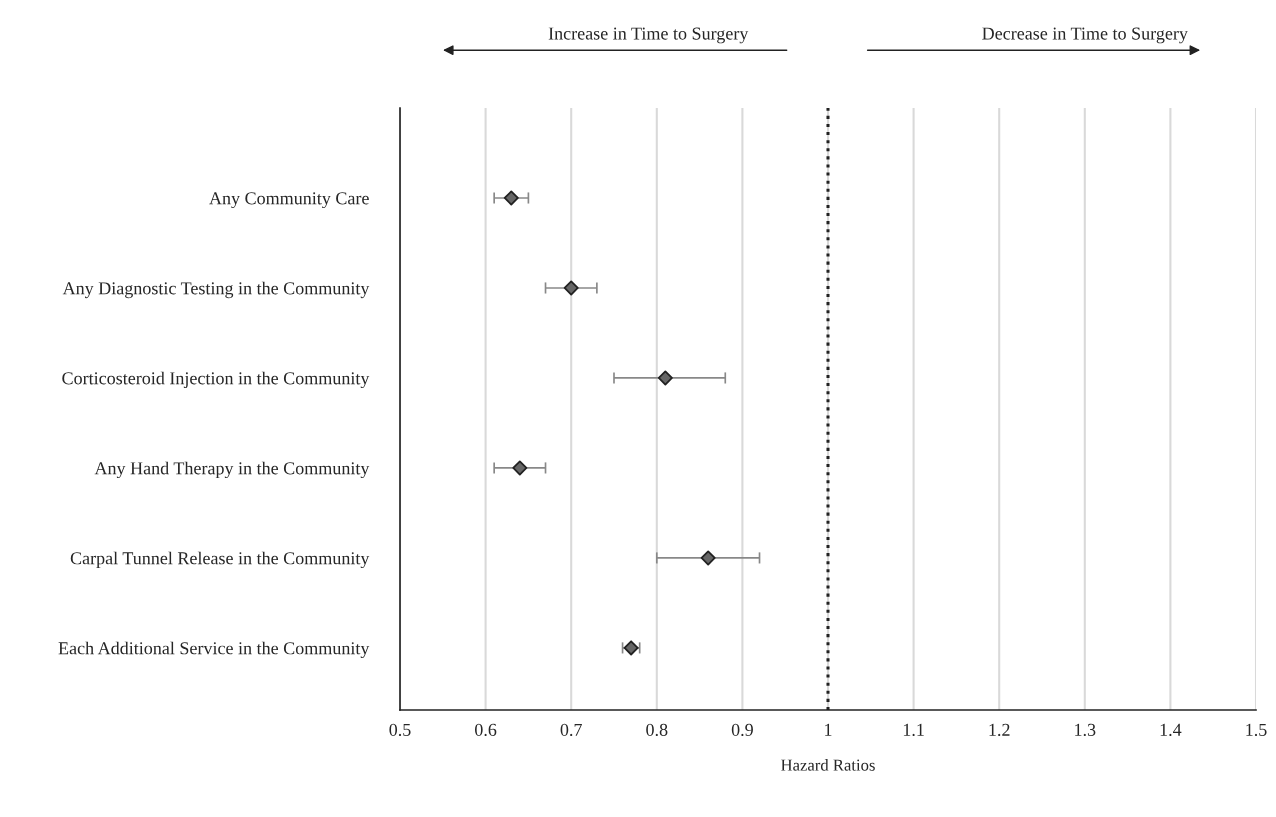 This screenshot has width=1276, height=817. I want to click on y-tick-label: Corticosteroid Injection in the Community, so click(216, 380).